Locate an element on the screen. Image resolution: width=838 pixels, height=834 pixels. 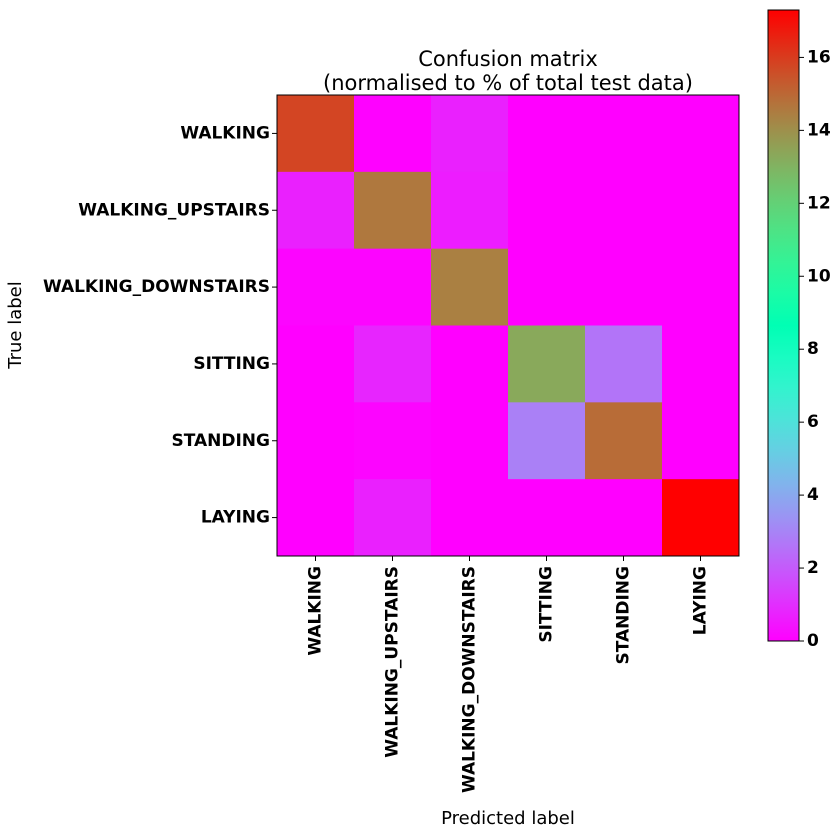
colorbar-tick-label: 16 is located at coordinates (819, 57).